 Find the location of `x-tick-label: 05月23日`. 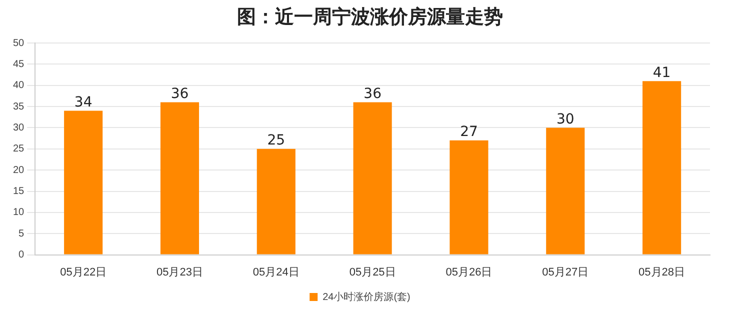

x-tick-label: 05月23日 is located at coordinates (179, 272).